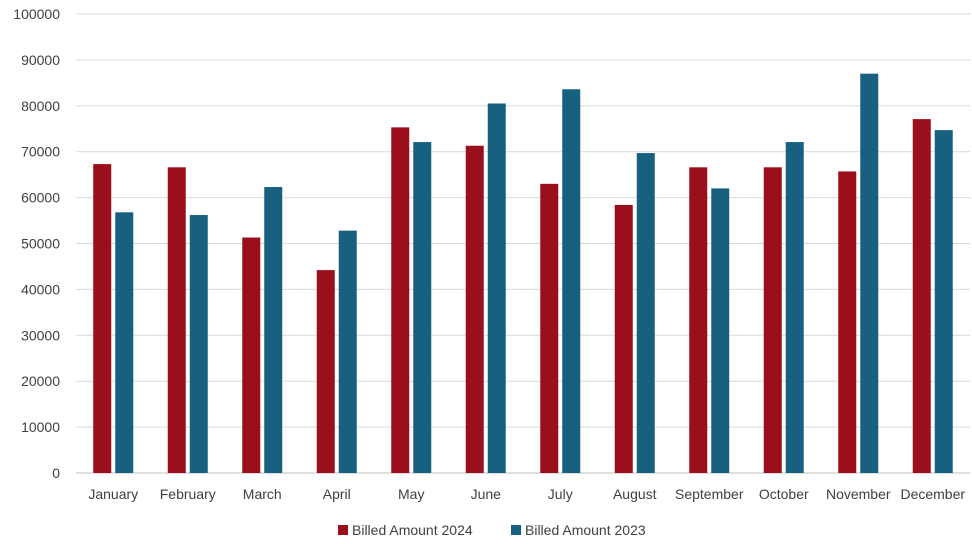 Image resolution: width=972 pixels, height=544 pixels. Describe the element at coordinates (549, 328) in the screenshot. I see `bar-2024-july` at that location.